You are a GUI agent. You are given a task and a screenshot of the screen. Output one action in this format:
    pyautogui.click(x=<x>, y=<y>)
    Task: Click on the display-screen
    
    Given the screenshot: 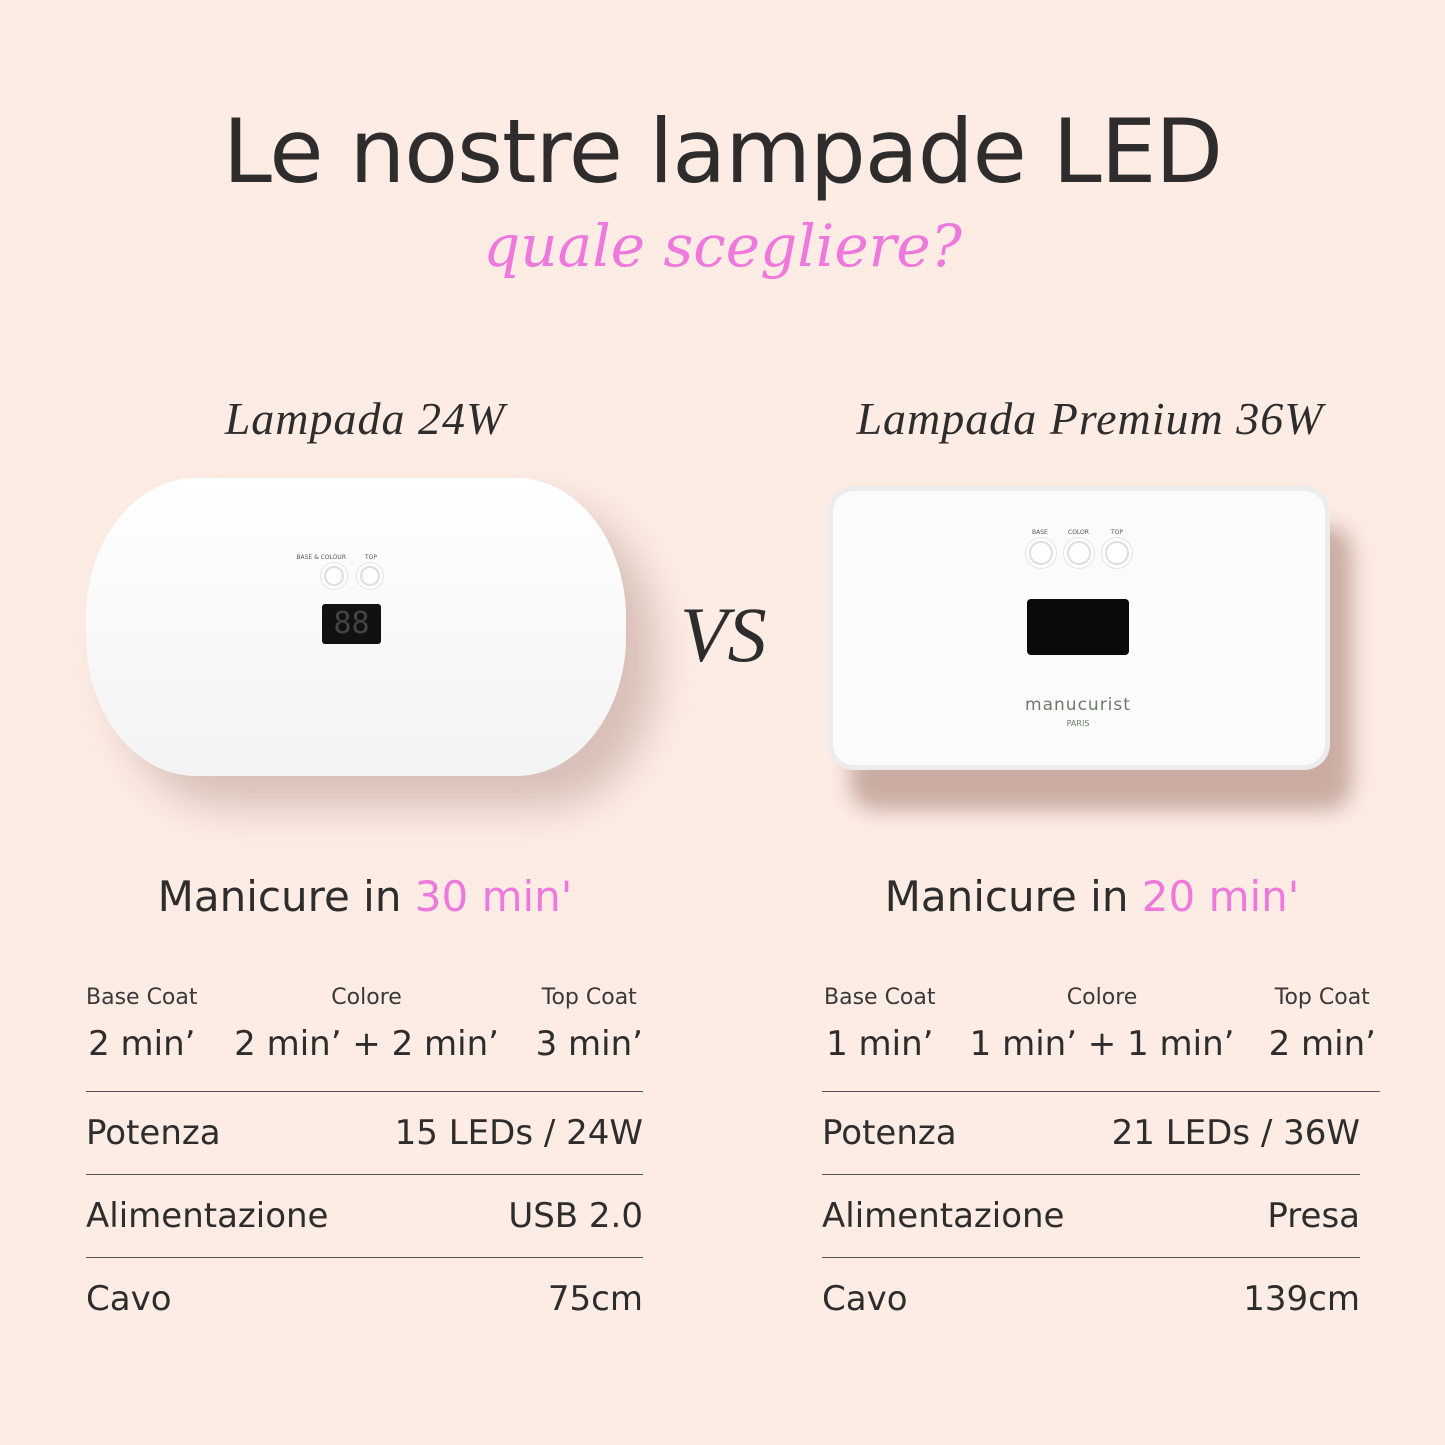 What is the action you would take?
    pyautogui.click(x=1078, y=627)
    